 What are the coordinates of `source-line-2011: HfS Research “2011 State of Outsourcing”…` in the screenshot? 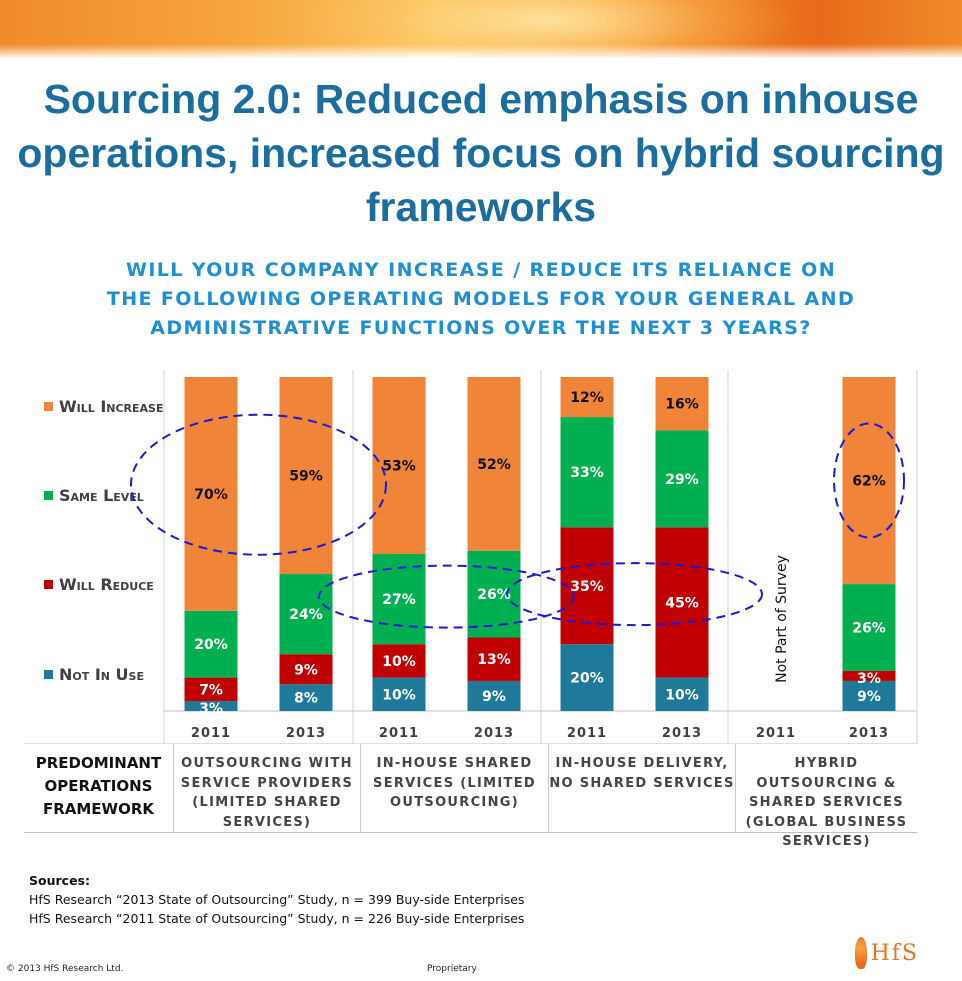 It's located at (277, 918).